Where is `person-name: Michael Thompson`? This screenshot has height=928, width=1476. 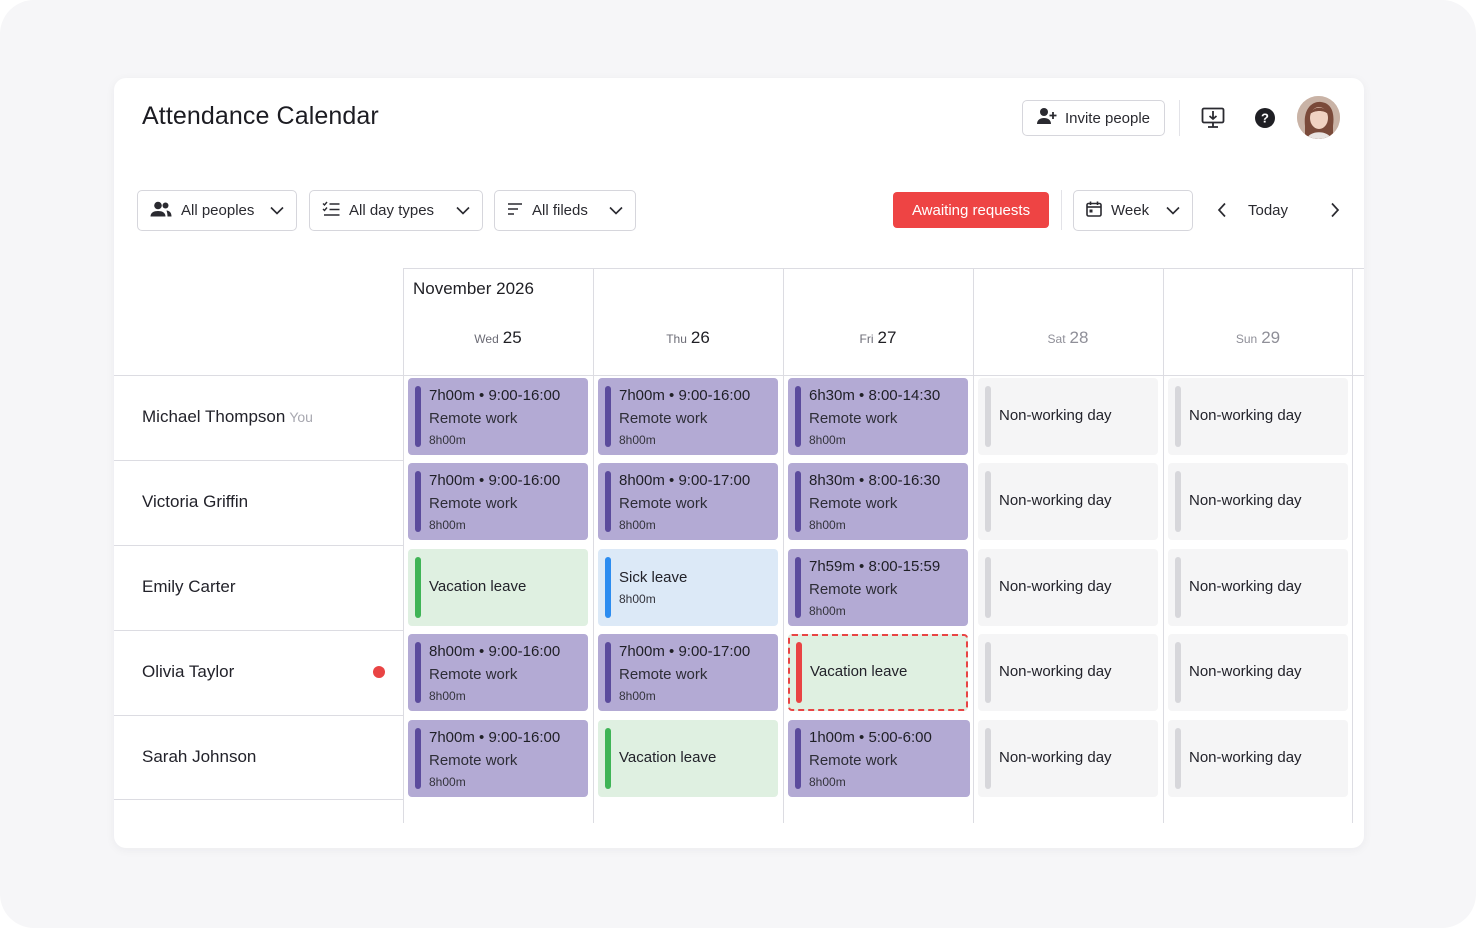 person-name: Michael Thompson is located at coordinates (214, 416).